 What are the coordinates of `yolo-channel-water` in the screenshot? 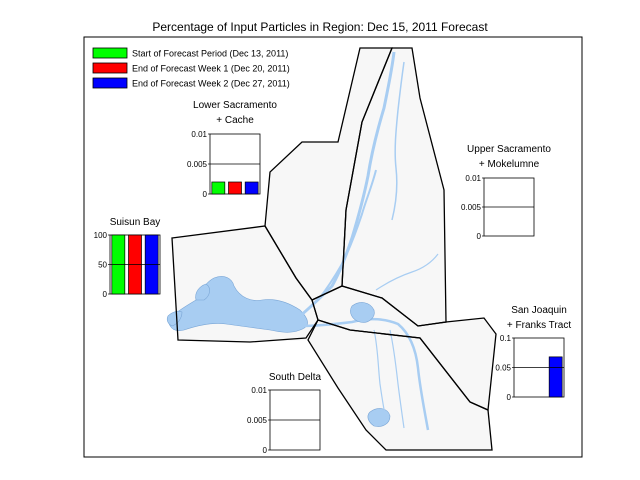 It's located at (398, 141).